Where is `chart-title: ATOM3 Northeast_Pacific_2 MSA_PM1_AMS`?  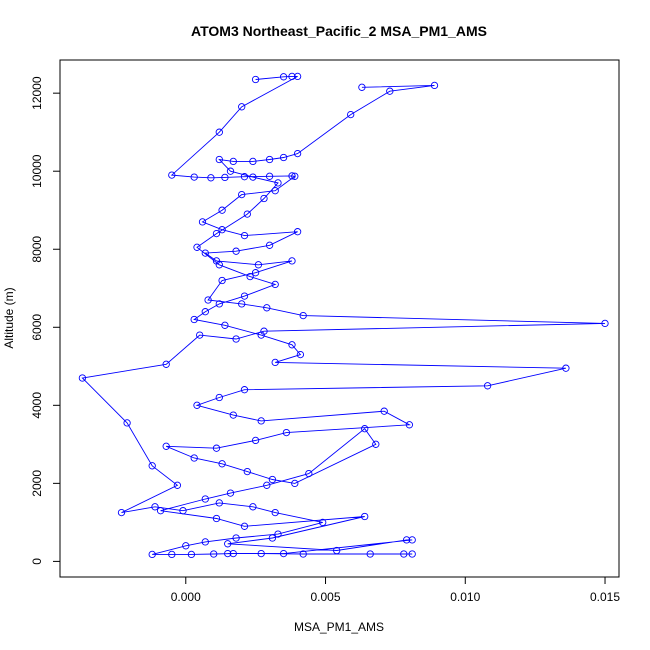
chart-title: ATOM3 Northeast_Pacific_2 MSA_PM1_AMS is located at coordinates (339, 31).